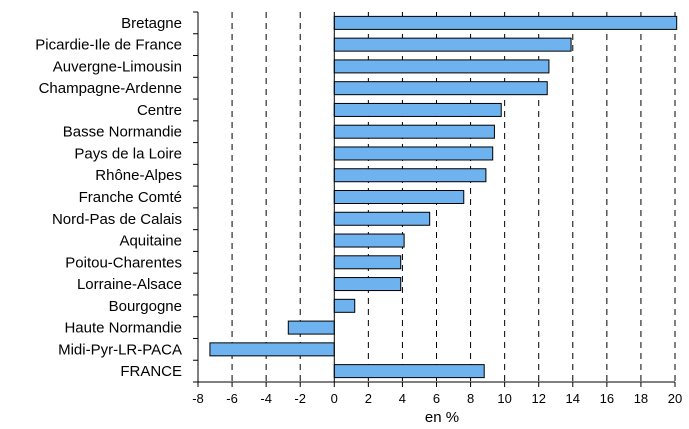 This screenshot has height=429, width=689. I want to click on x-tick-label: 14, so click(573, 398).